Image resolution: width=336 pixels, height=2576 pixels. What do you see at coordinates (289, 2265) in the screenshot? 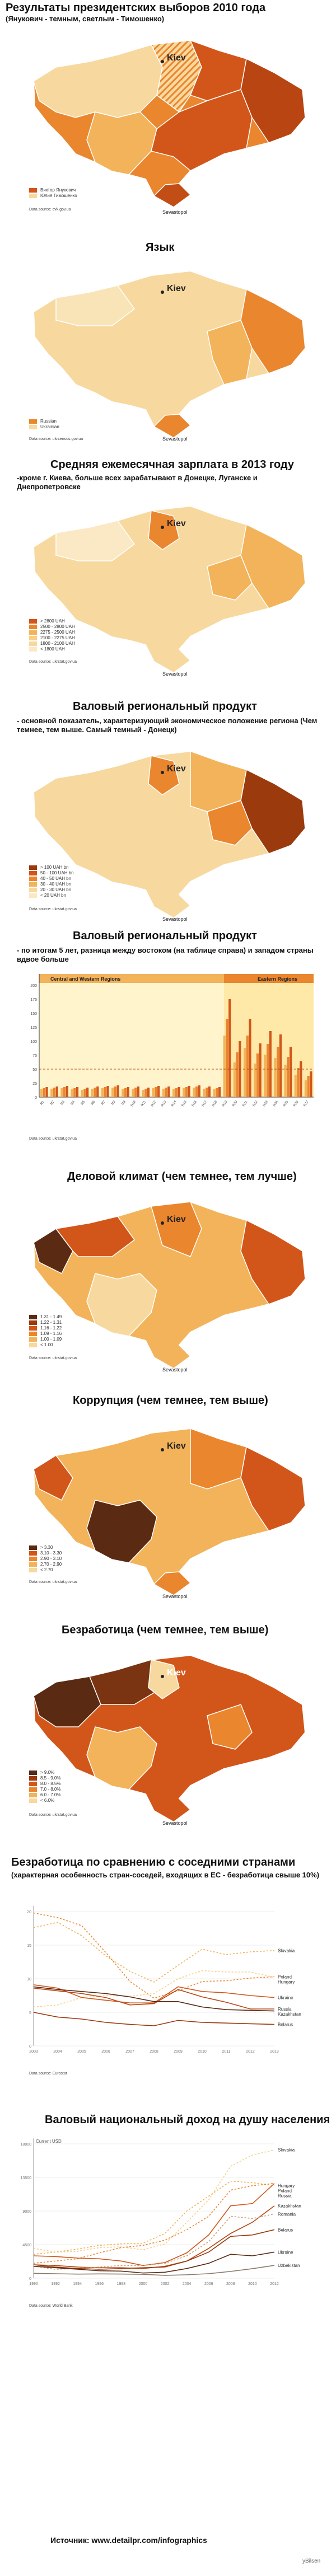
I see `series-label-uzbekistan: Uzbekistan` at bounding box center [289, 2265].